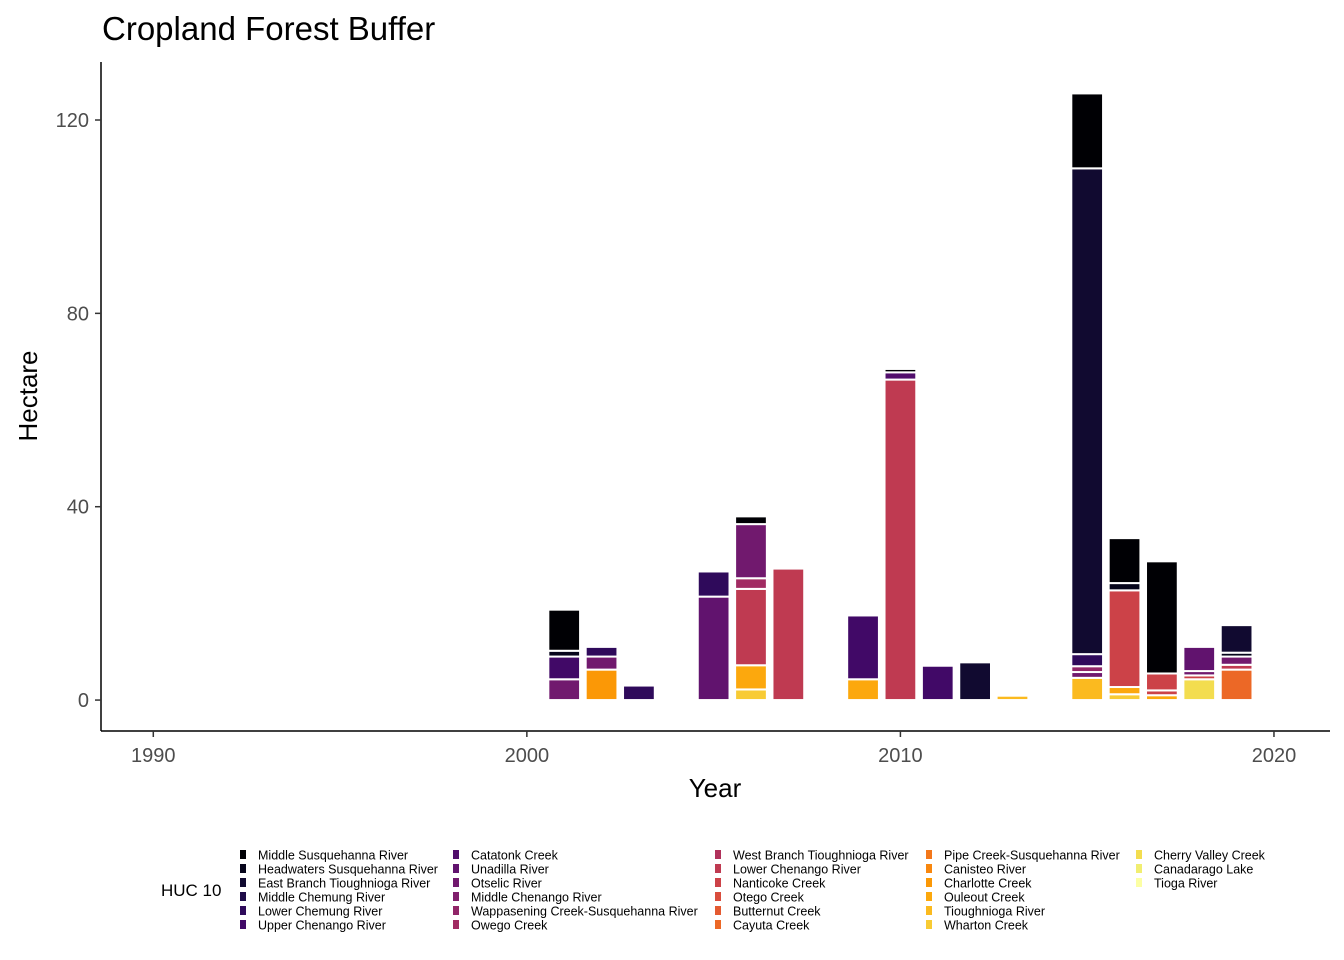  I want to click on legend-item-middle-chemung-river: Middle Chemung River, so click(312, 898).